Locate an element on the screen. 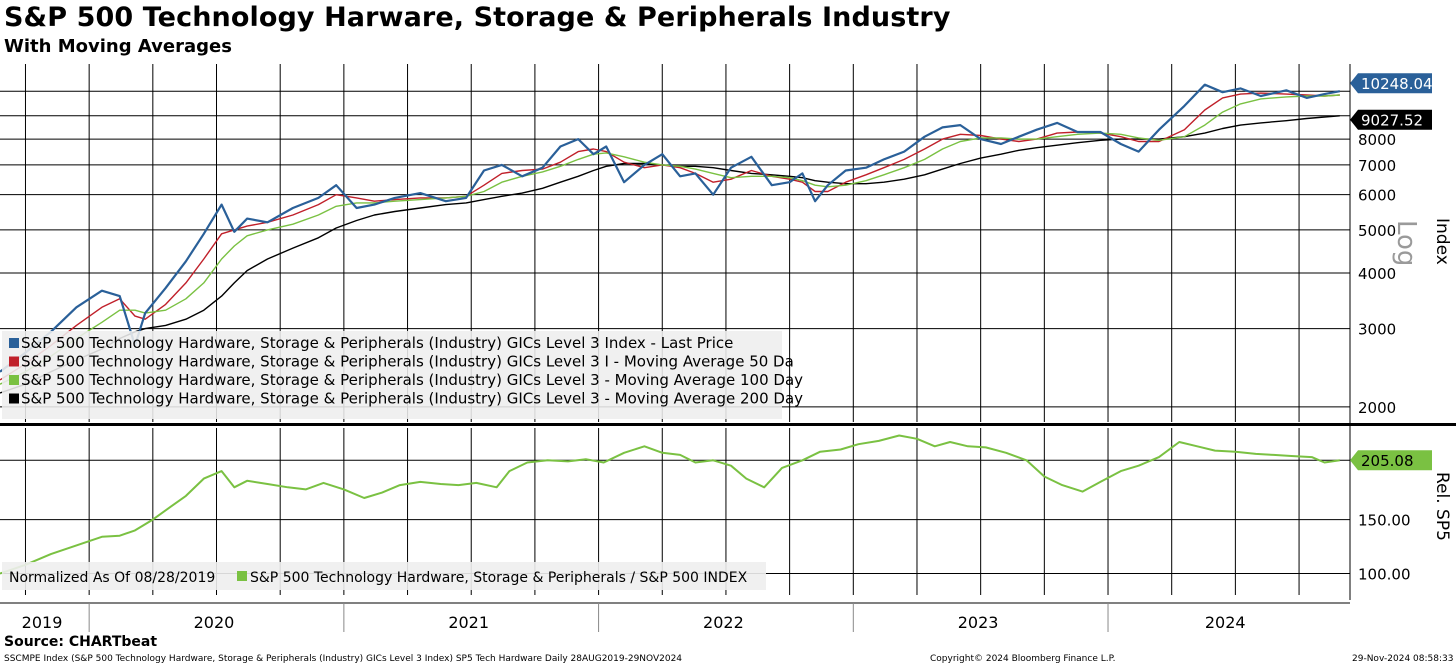 This screenshot has width=1456, height=666. y-tick-label: 3000 is located at coordinates (1377, 330).